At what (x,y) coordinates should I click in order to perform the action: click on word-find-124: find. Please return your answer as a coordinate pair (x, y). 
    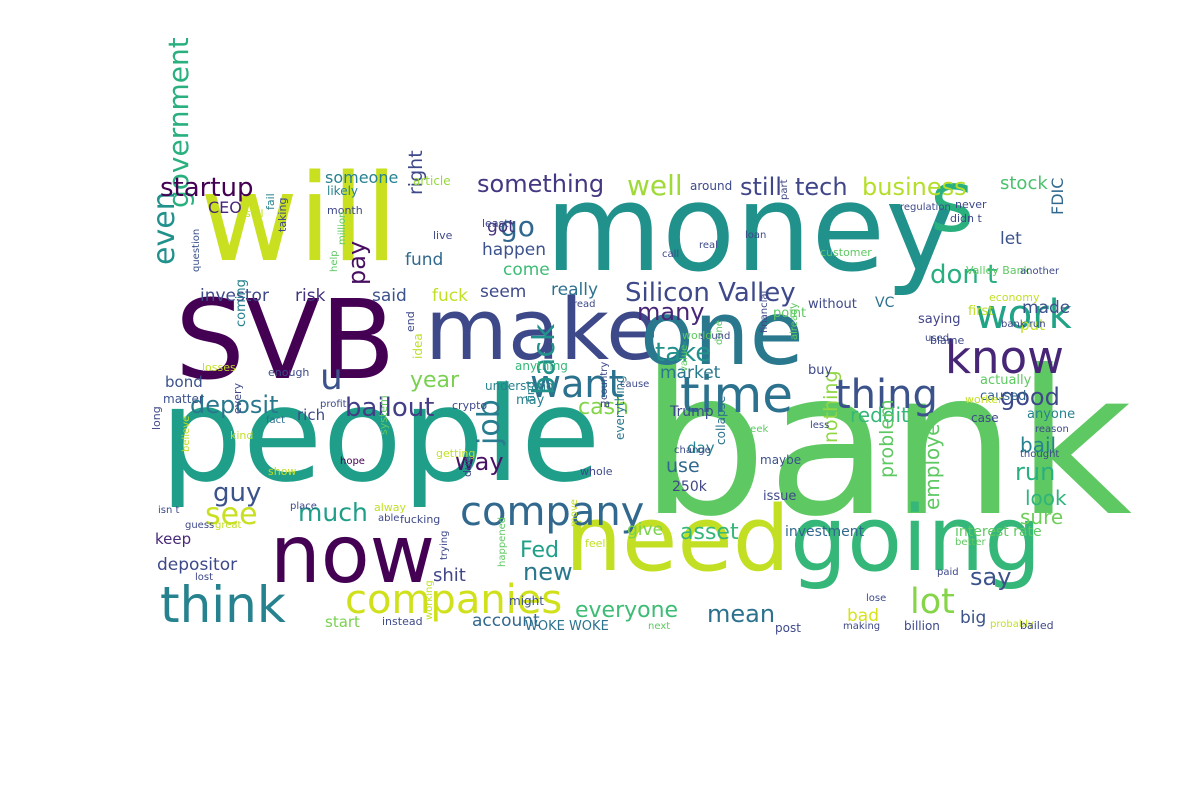
    Looking at the image, I should click on (530, 391).